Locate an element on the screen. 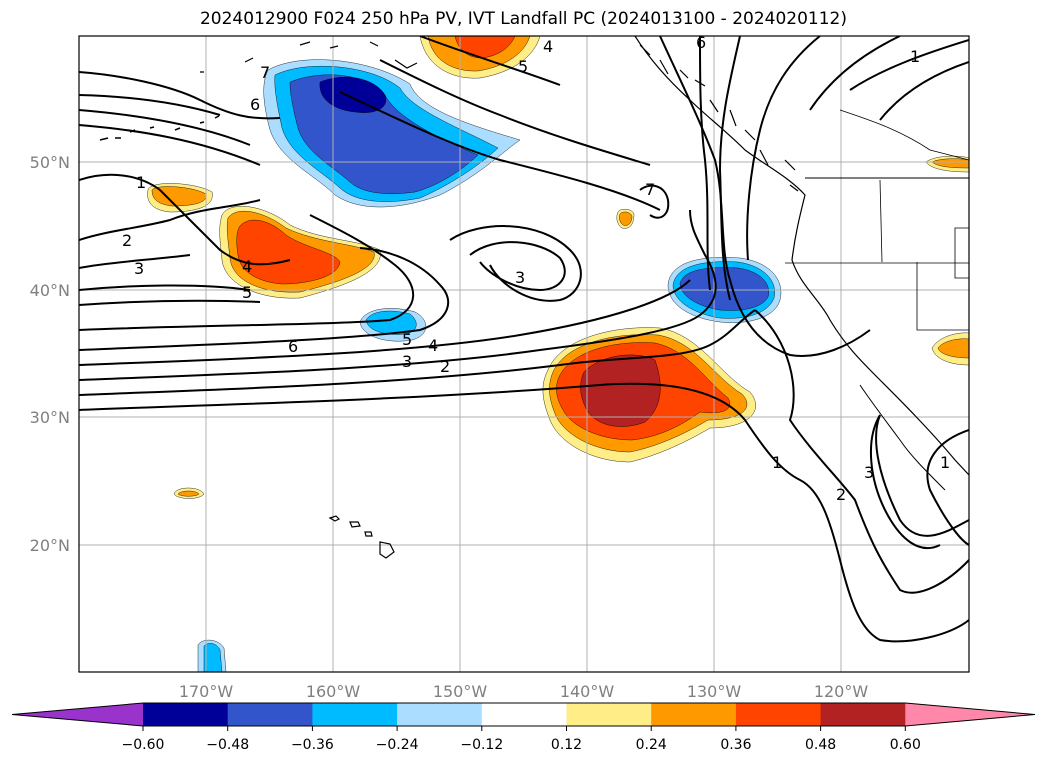 This screenshot has height=765, width=1047. contour-line-loop is located at coordinates (515, 263).